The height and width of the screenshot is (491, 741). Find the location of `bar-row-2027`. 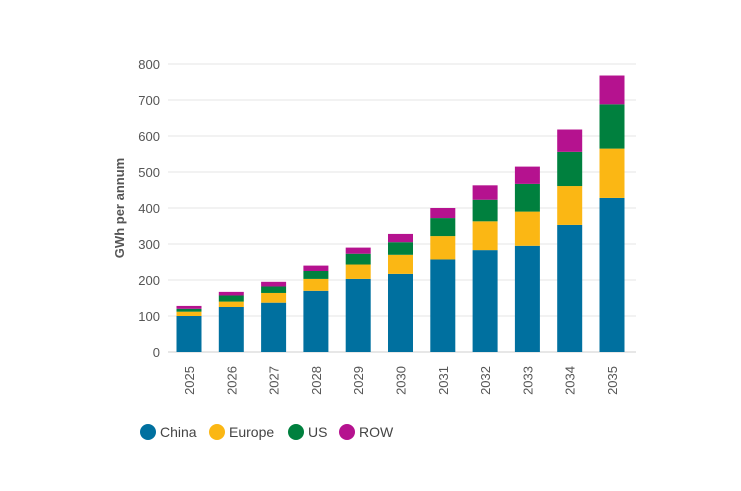

bar-row-2027 is located at coordinates (274, 284).